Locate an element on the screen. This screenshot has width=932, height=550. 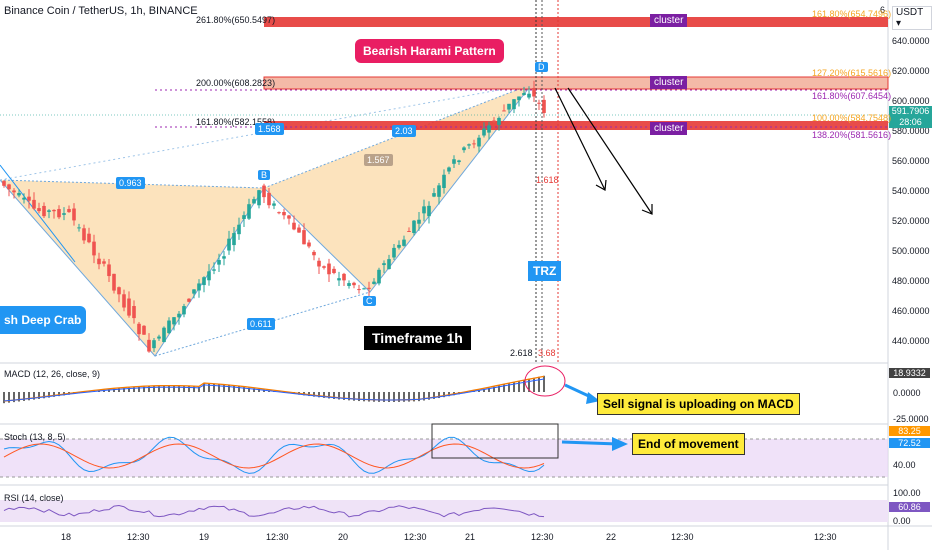
price-tick: 560.0000 is located at coordinates (911, 161).